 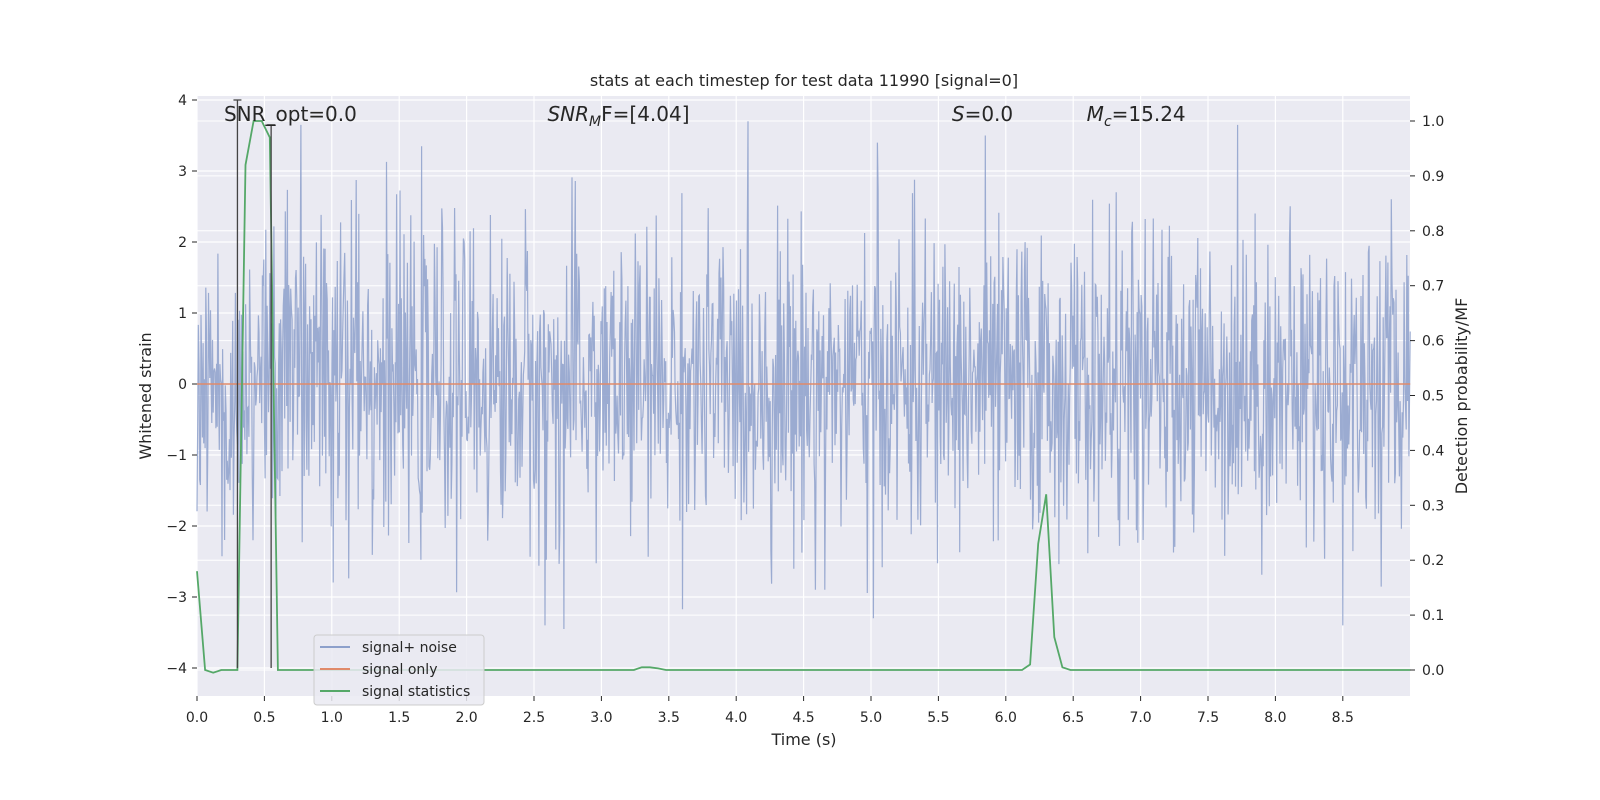 I want to click on y-axis-left-ticks: 4 3 2 1 0 −1 −2 −3 −4, so click(x=181, y=385).